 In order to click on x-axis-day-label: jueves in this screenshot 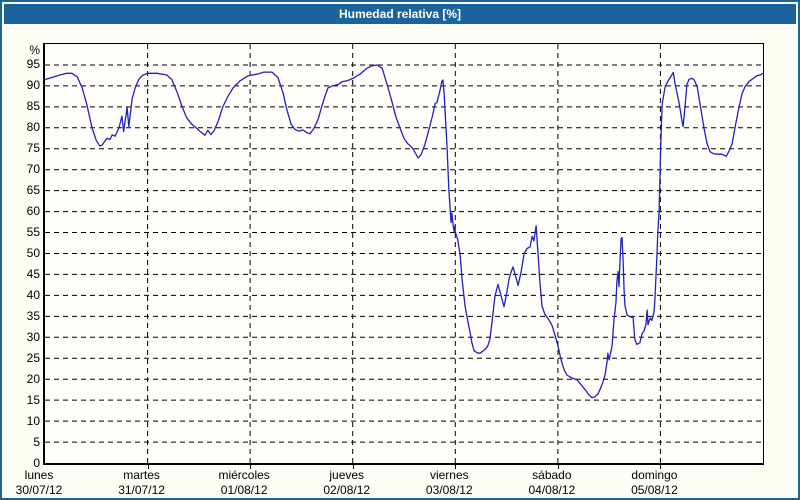, I will do `click(347, 475)`.